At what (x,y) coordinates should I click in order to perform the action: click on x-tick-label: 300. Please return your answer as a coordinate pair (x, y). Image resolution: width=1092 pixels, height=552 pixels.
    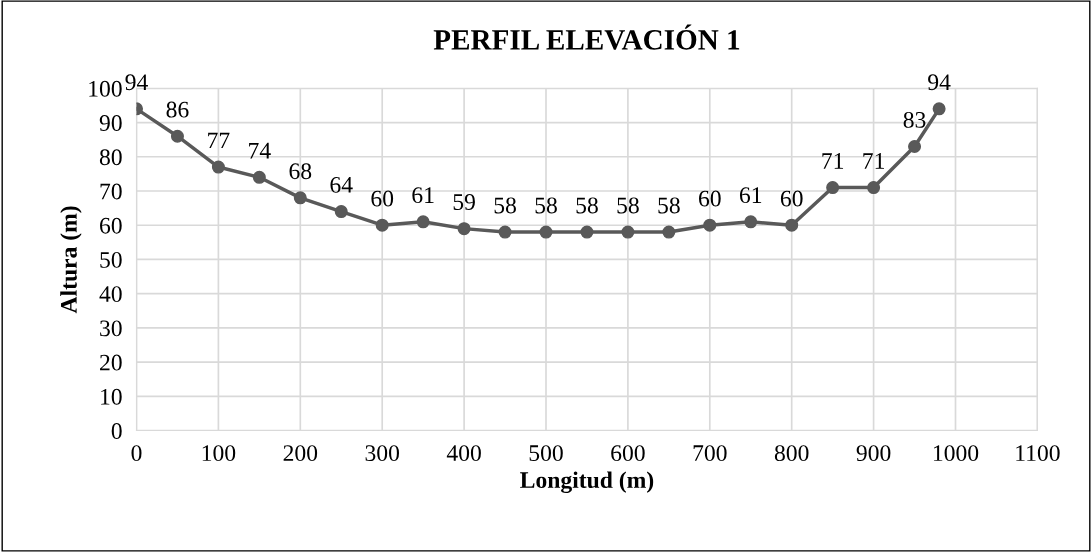
    Looking at the image, I should click on (382, 453).